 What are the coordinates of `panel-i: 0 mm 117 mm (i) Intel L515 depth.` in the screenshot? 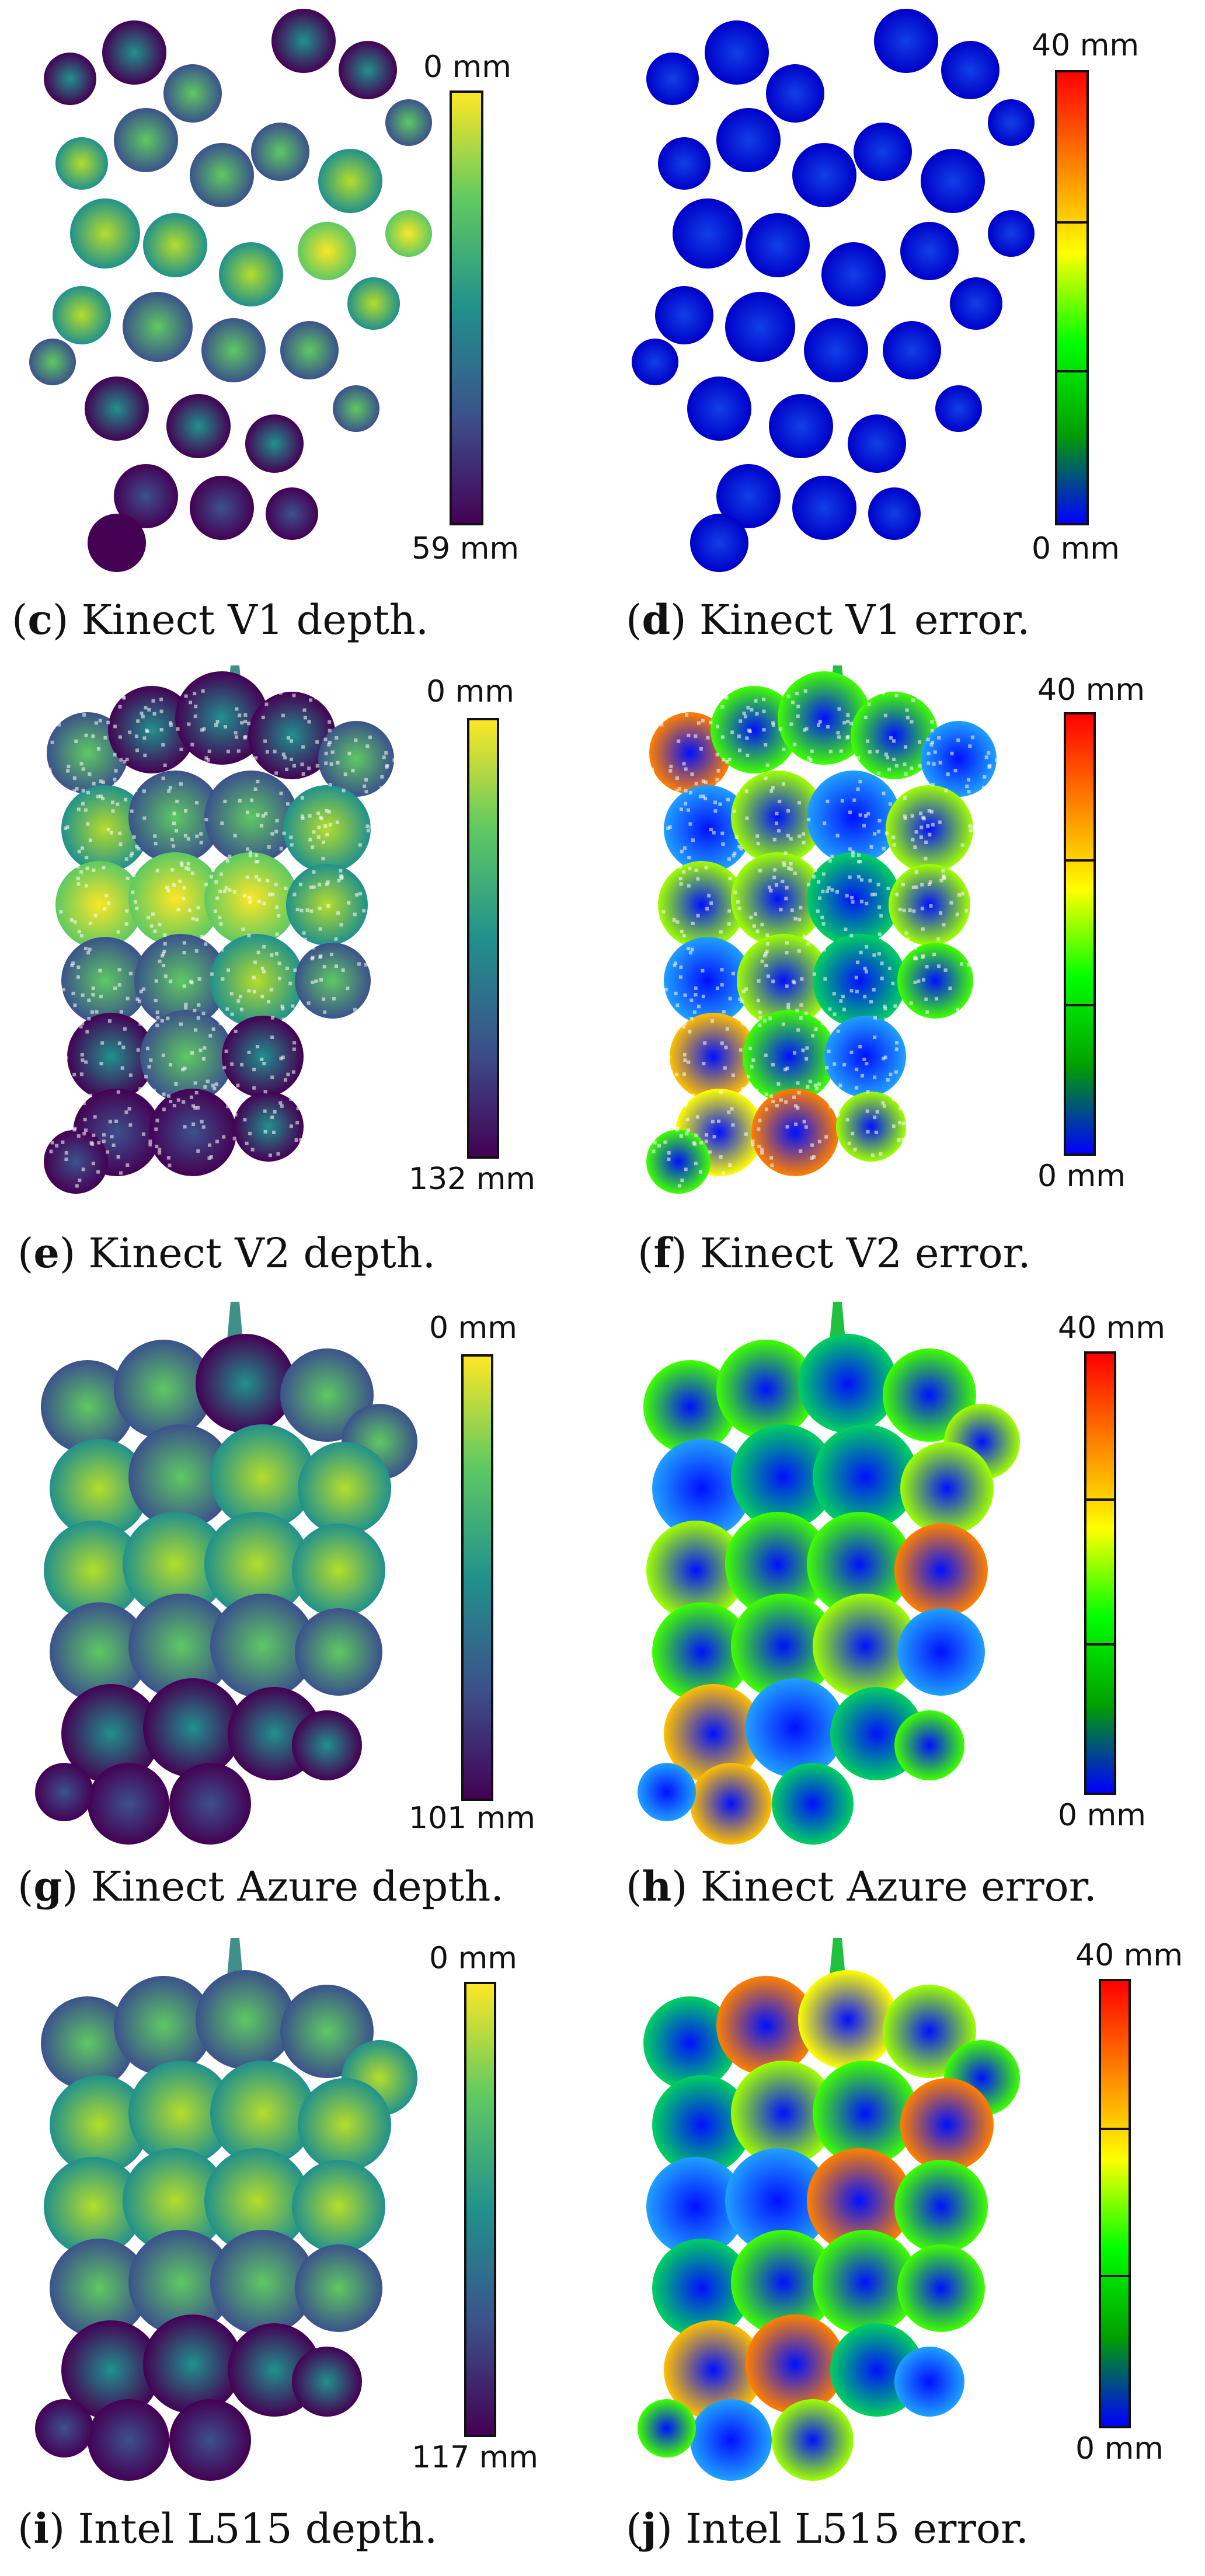 It's located at (301, 2251).